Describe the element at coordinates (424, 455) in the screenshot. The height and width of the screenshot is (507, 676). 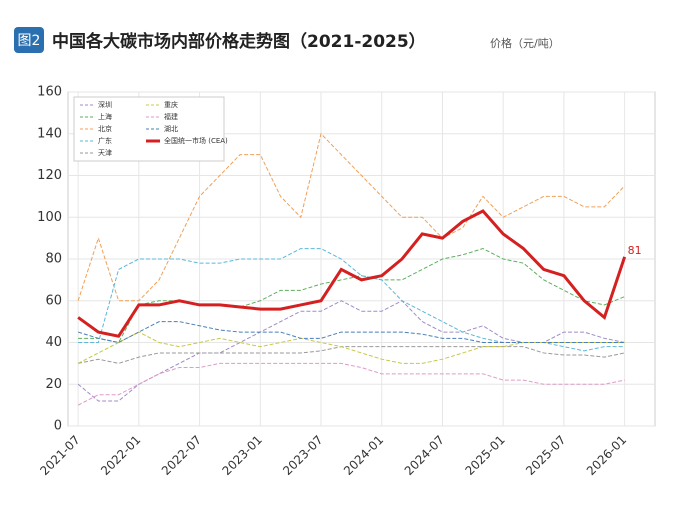
I see `x-tick-label: 2024-07` at that location.